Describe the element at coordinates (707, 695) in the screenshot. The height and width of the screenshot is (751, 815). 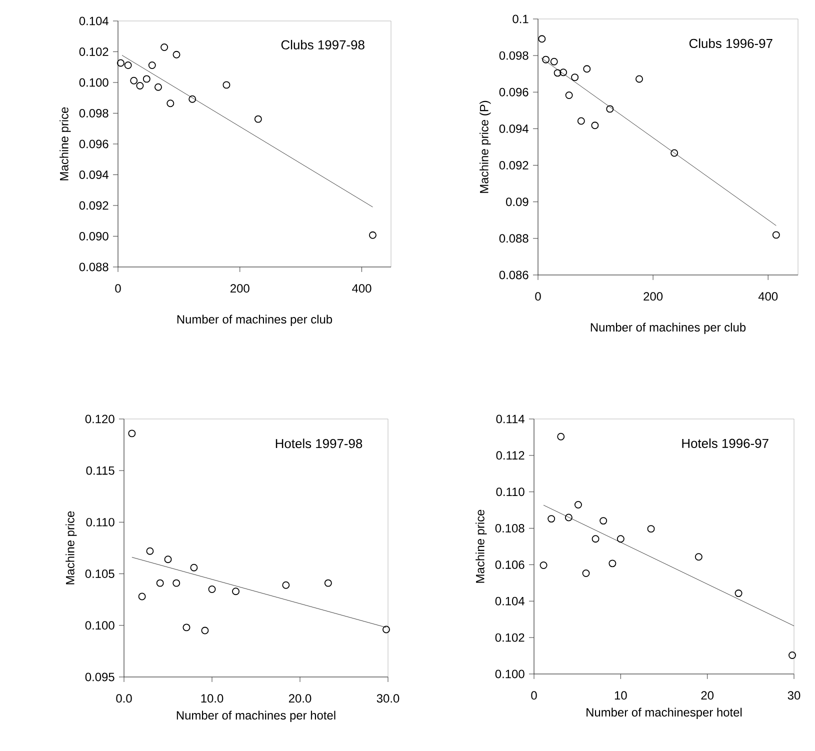
I see `x-tick-label: 20` at that location.